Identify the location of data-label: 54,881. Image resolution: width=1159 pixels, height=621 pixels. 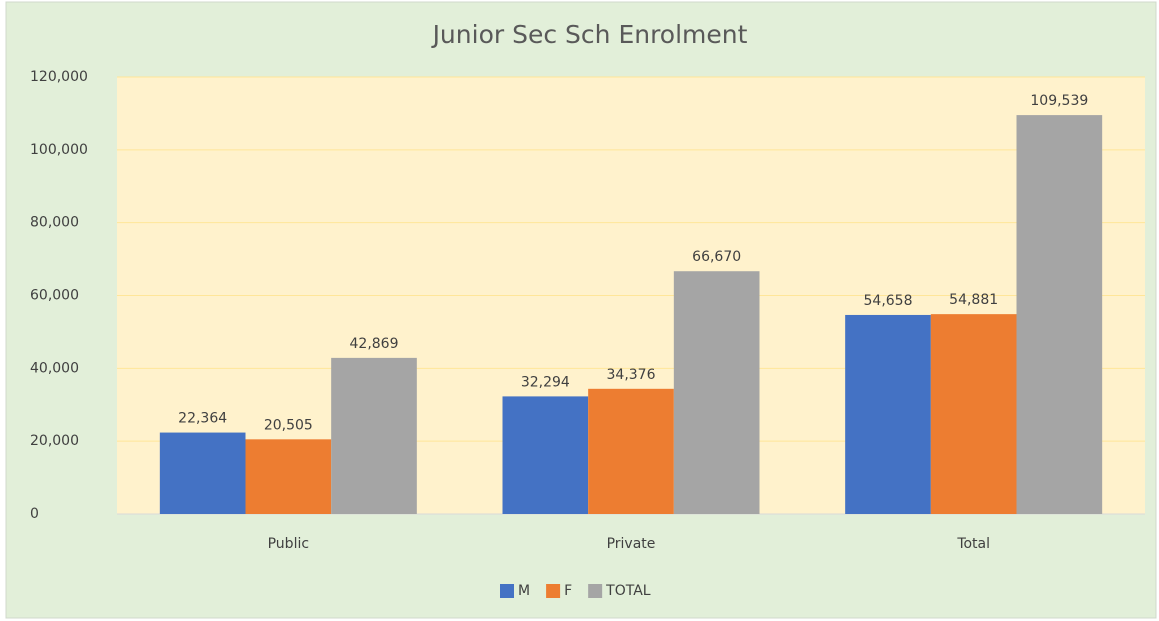
(973, 300).